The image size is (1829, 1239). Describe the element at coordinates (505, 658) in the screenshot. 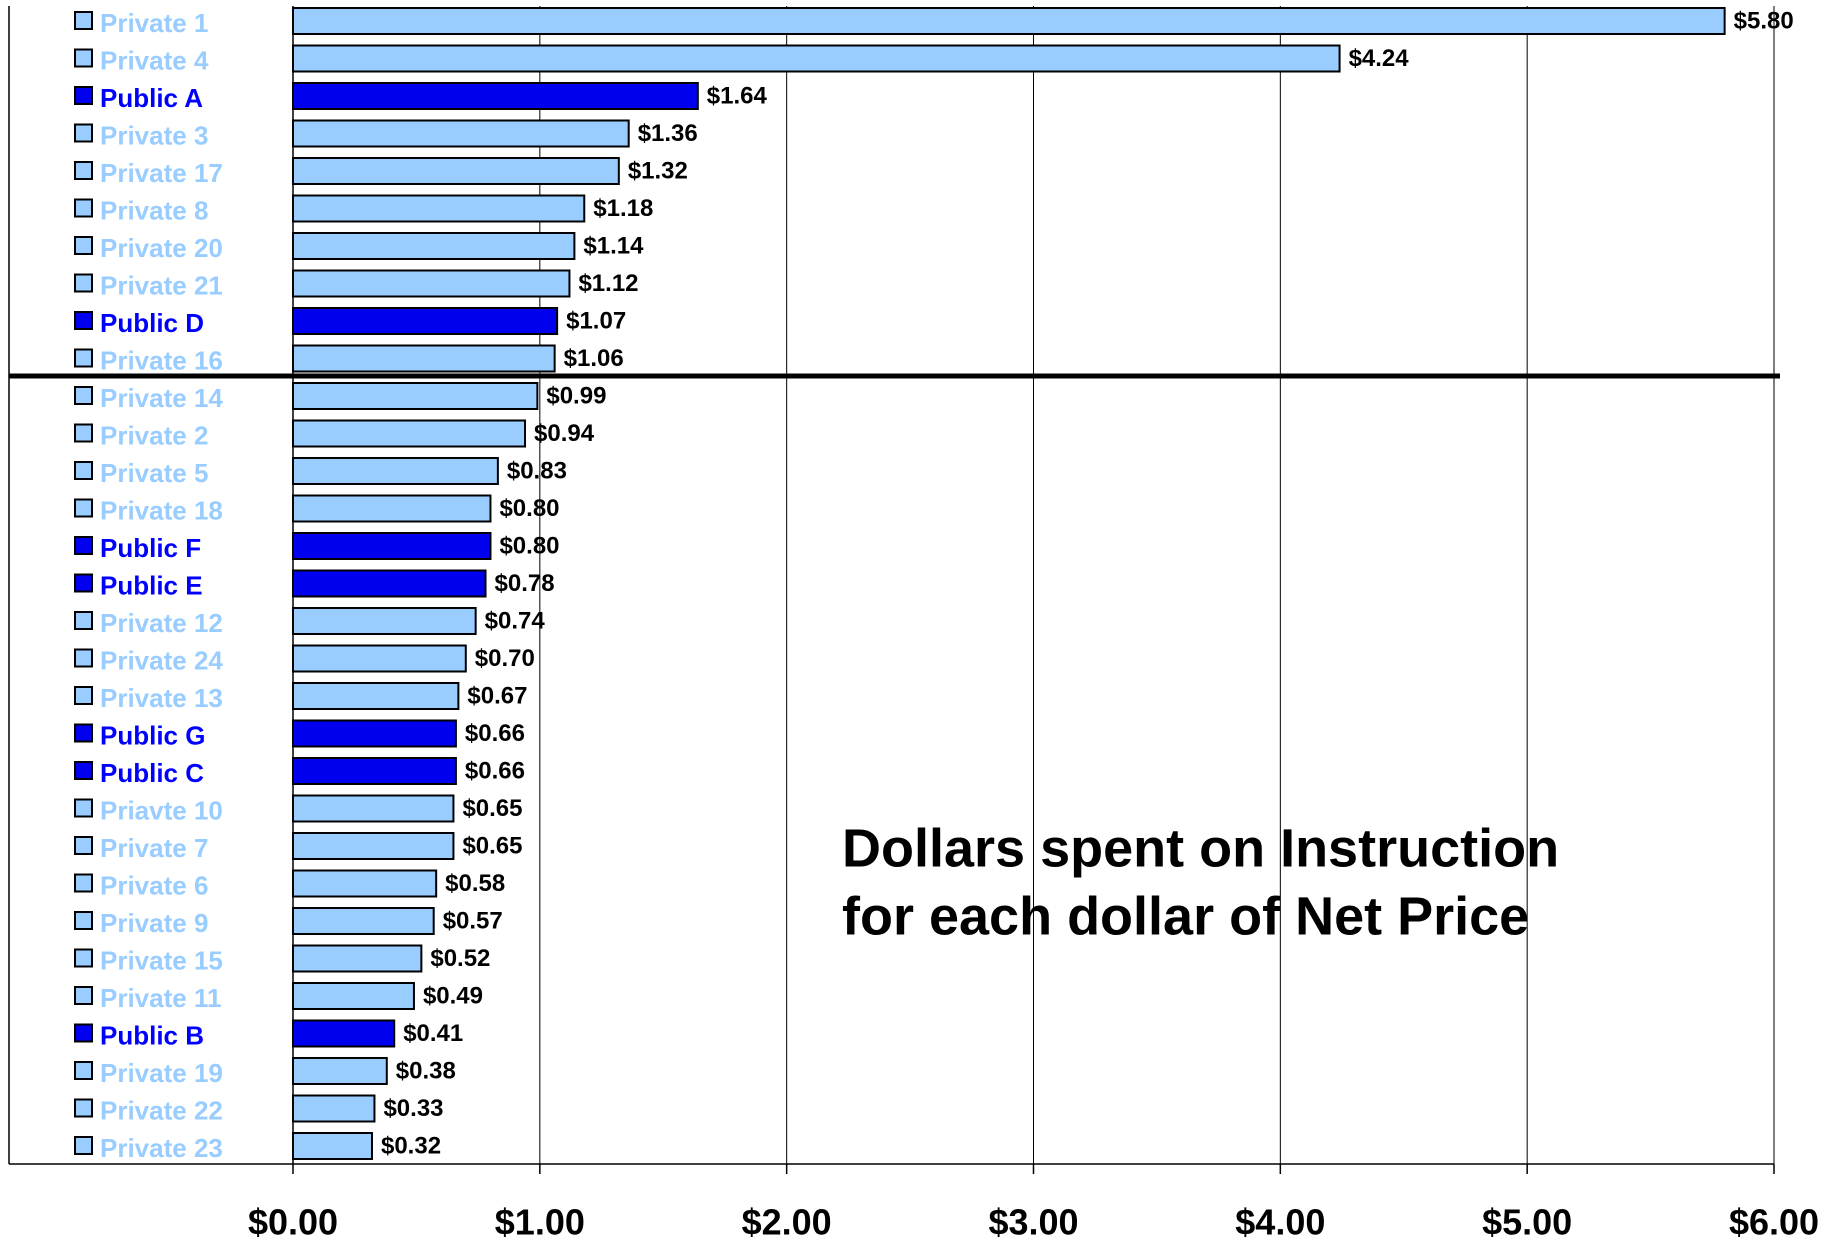

I see `value-label: $0.70` at that location.